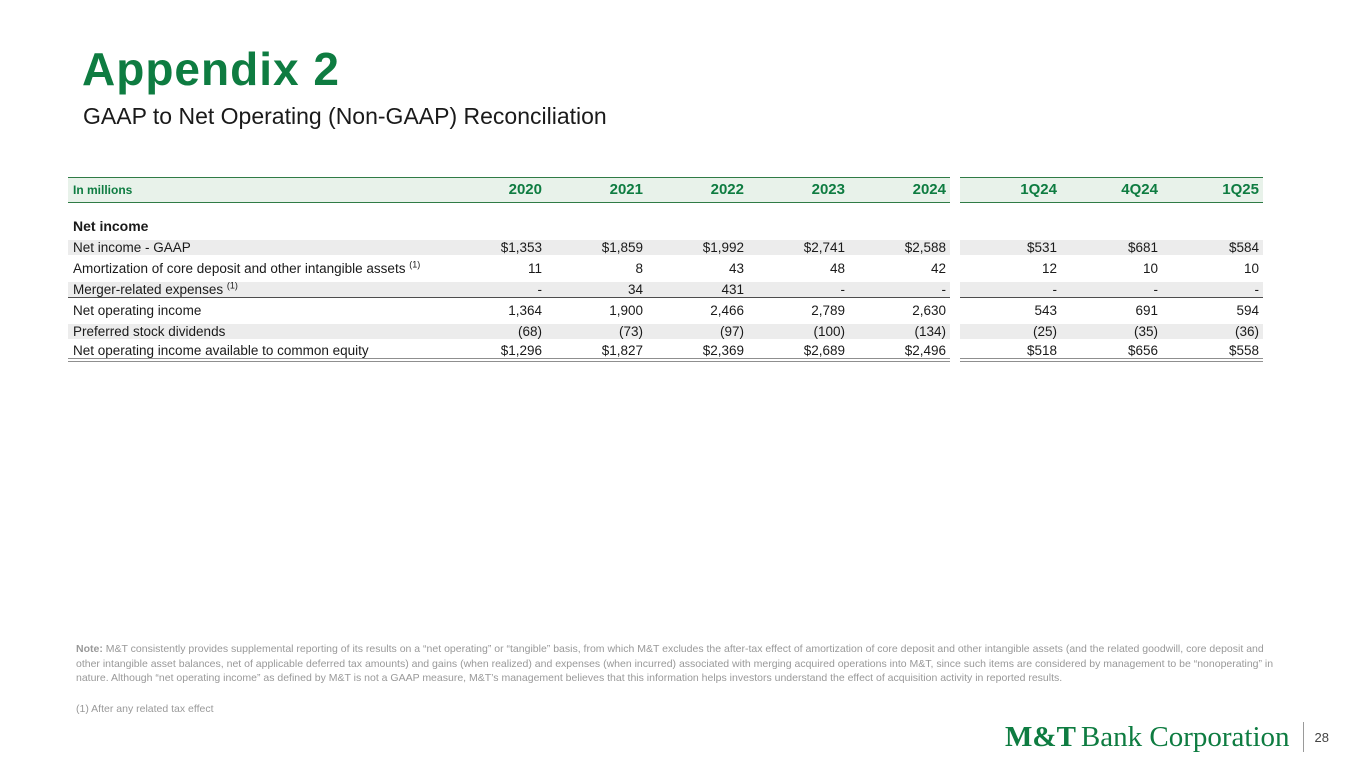 This screenshot has height=768, width=1365. Describe the element at coordinates (145, 709) in the screenshot. I see `footnote-1: (1) After any related tax effect` at that location.